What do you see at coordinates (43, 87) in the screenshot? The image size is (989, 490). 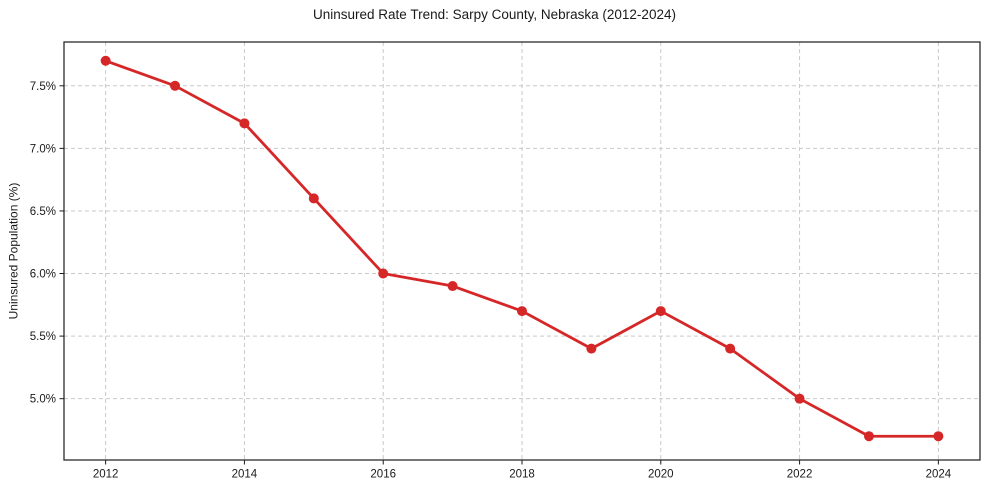 I see `y-tick-label: 7.5%` at bounding box center [43, 87].